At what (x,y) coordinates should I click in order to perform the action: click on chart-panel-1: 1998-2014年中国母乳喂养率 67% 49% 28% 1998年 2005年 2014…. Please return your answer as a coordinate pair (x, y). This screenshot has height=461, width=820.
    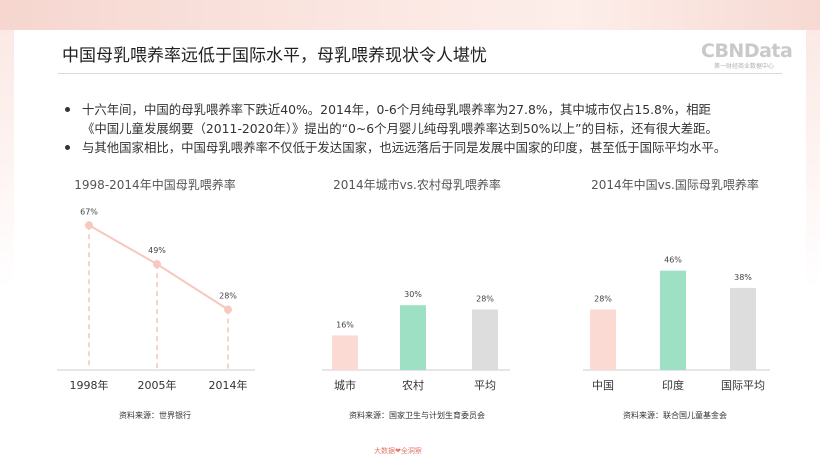
    Looking at the image, I should click on (156, 298).